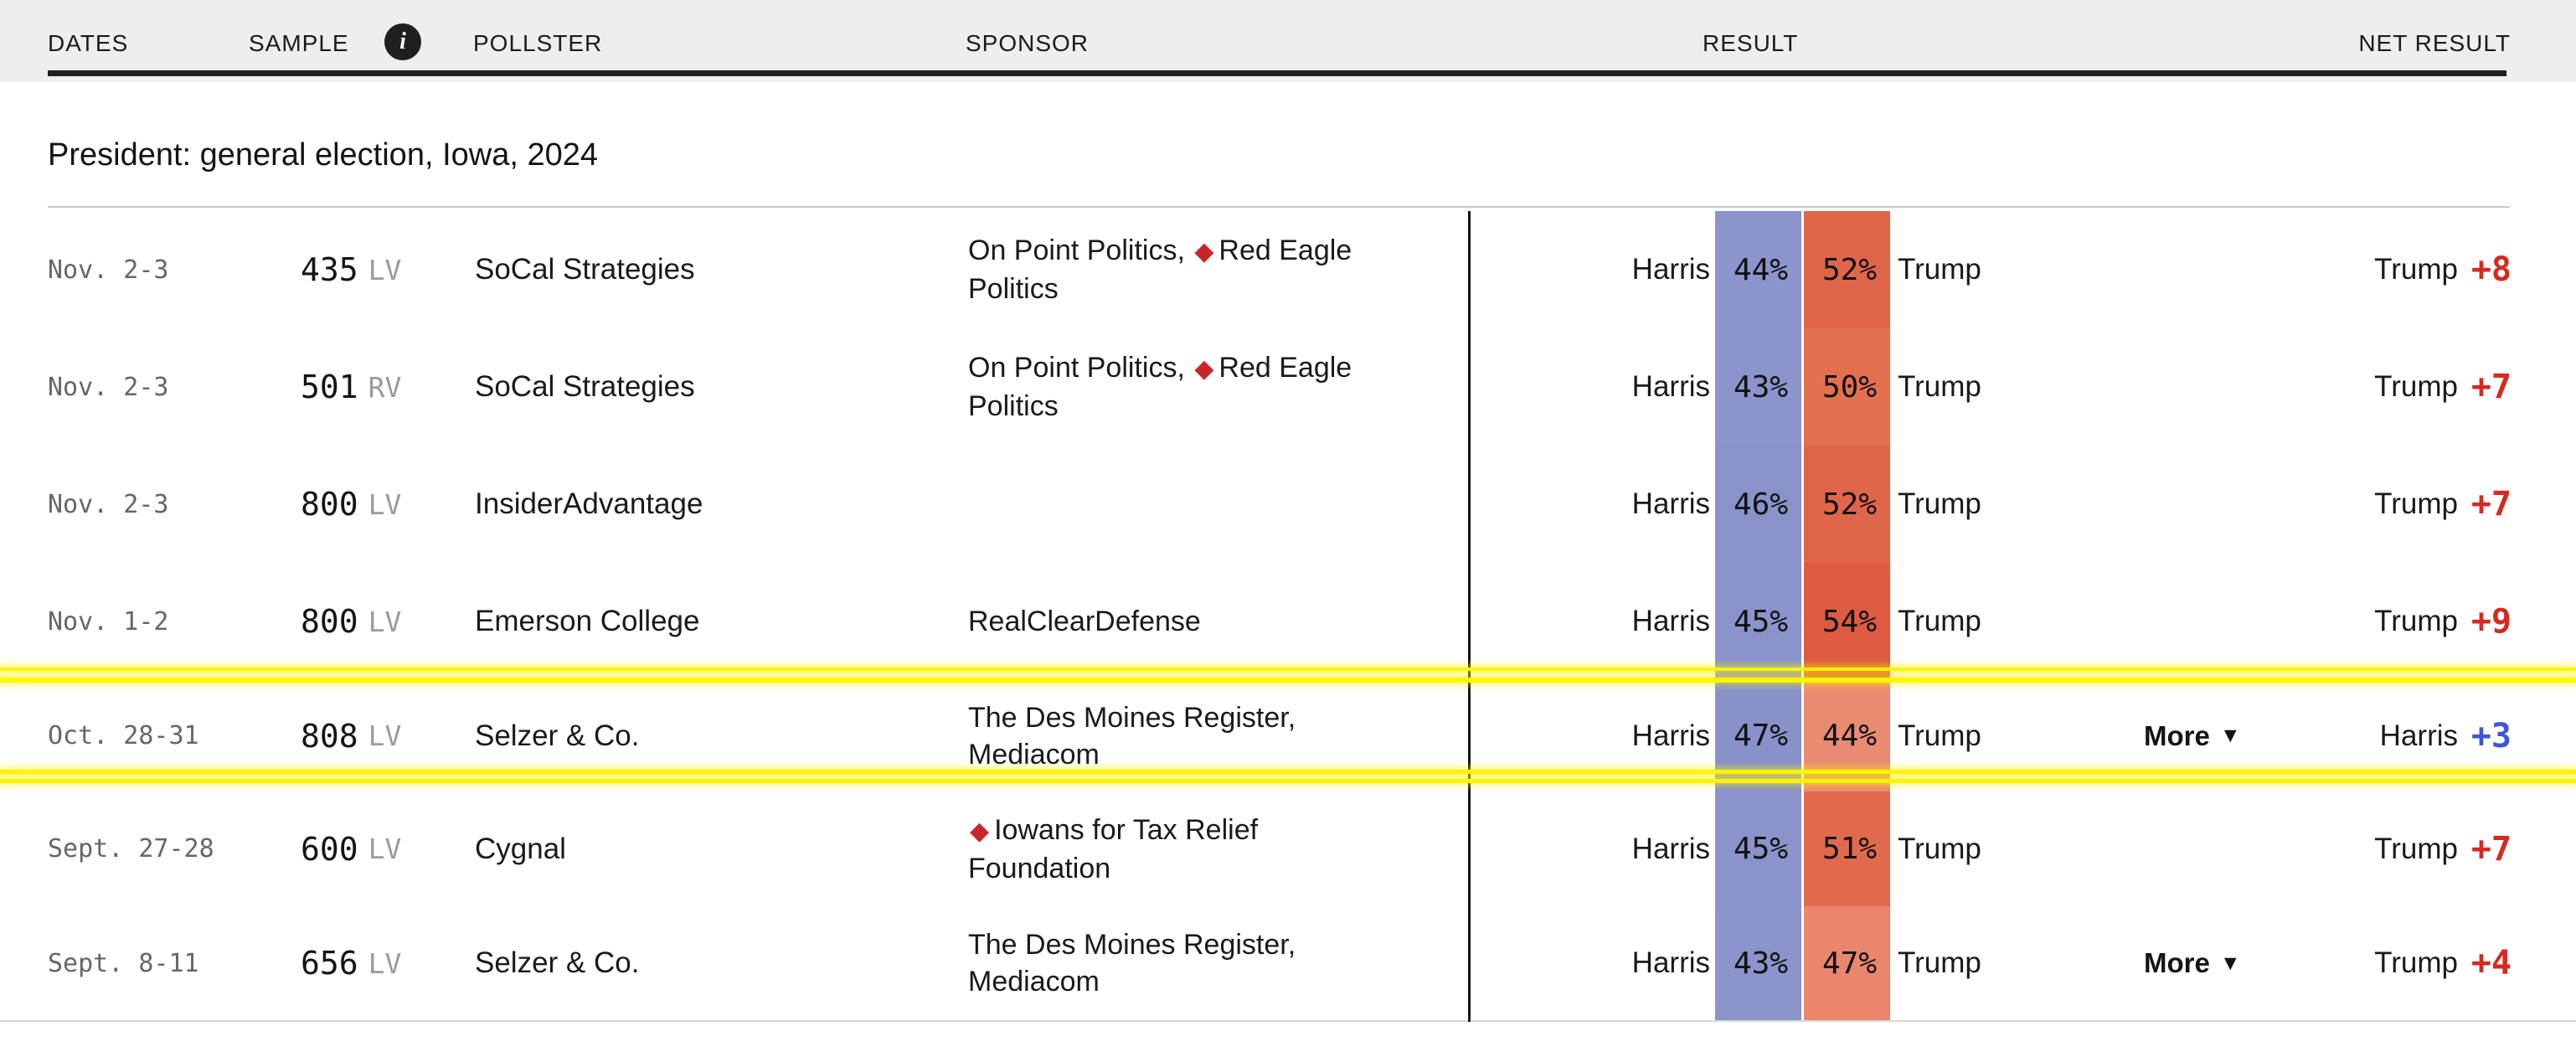 The image size is (2576, 1062). Describe the element at coordinates (329, 504) in the screenshot. I see `sample-size: 800` at that location.